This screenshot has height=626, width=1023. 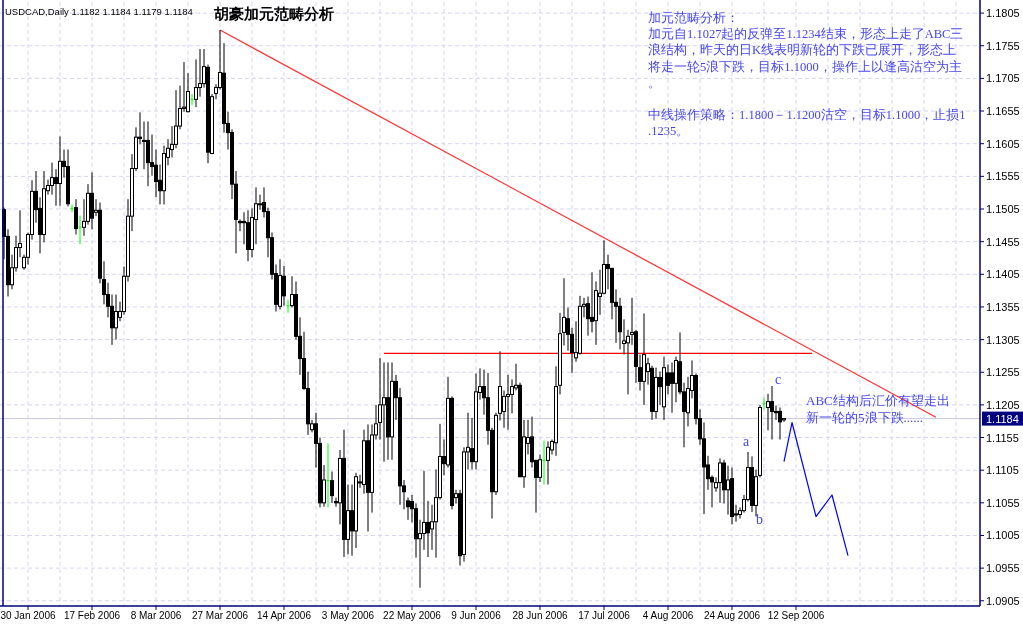 What do you see at coordinates (807, 123) in the screenshot?
I see `annotation: 中线操作策略：1.1800－1.1200沽空，目标1.1000，止损1.1235。` at bounding box center [807, 123].